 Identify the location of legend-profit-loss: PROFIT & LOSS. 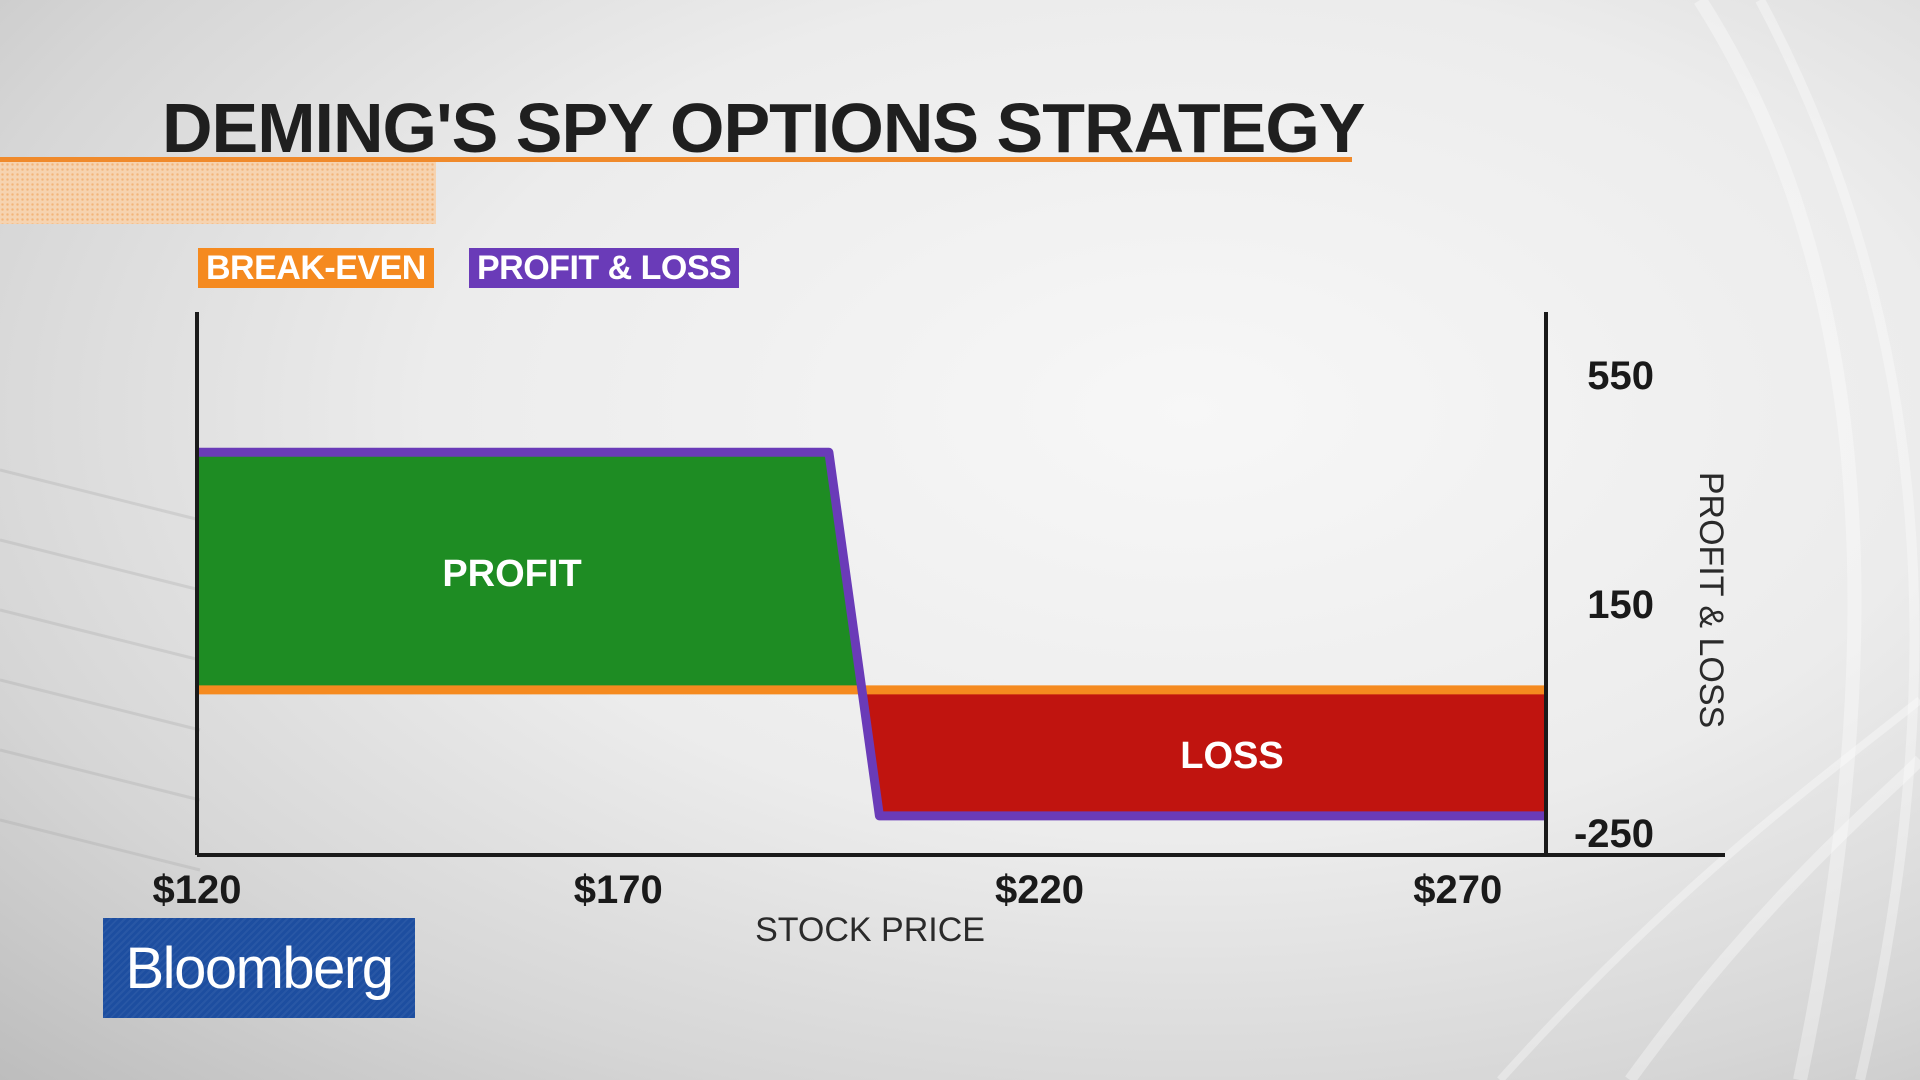
(604, 268).